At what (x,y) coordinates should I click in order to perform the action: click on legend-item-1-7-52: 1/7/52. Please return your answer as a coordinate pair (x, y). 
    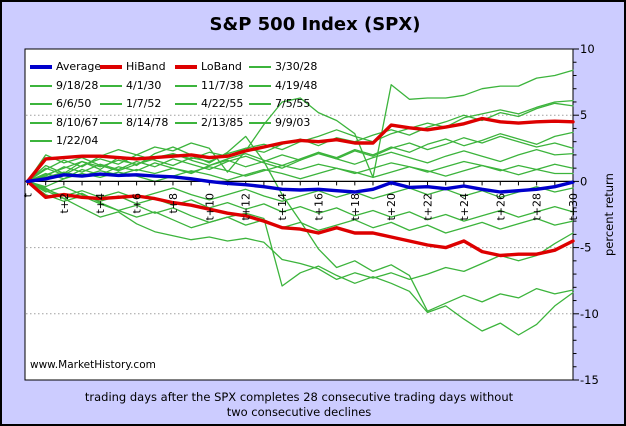
    Looking at the image, I should click on (130, 103).